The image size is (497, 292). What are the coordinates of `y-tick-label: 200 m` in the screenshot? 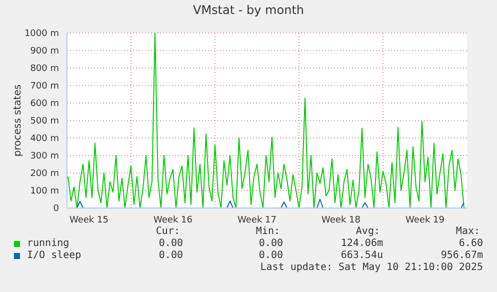 It's located at (44, 174).